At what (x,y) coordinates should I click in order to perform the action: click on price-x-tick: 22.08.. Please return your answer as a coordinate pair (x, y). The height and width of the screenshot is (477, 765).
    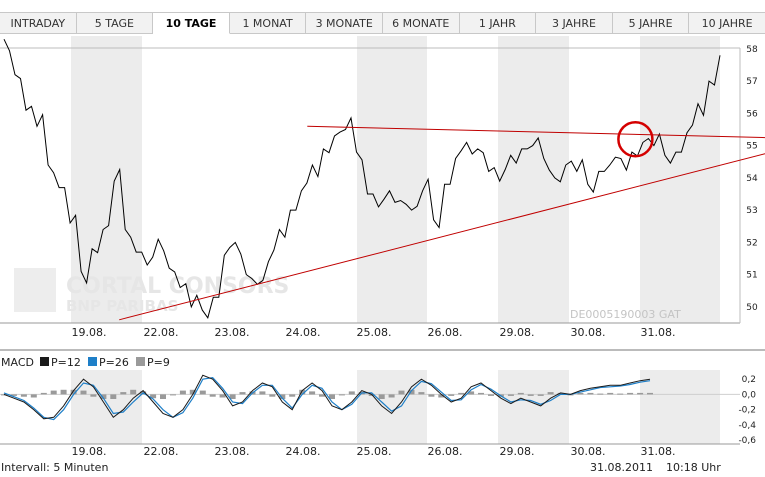
    Looking at the image, I should click on (161, 332).